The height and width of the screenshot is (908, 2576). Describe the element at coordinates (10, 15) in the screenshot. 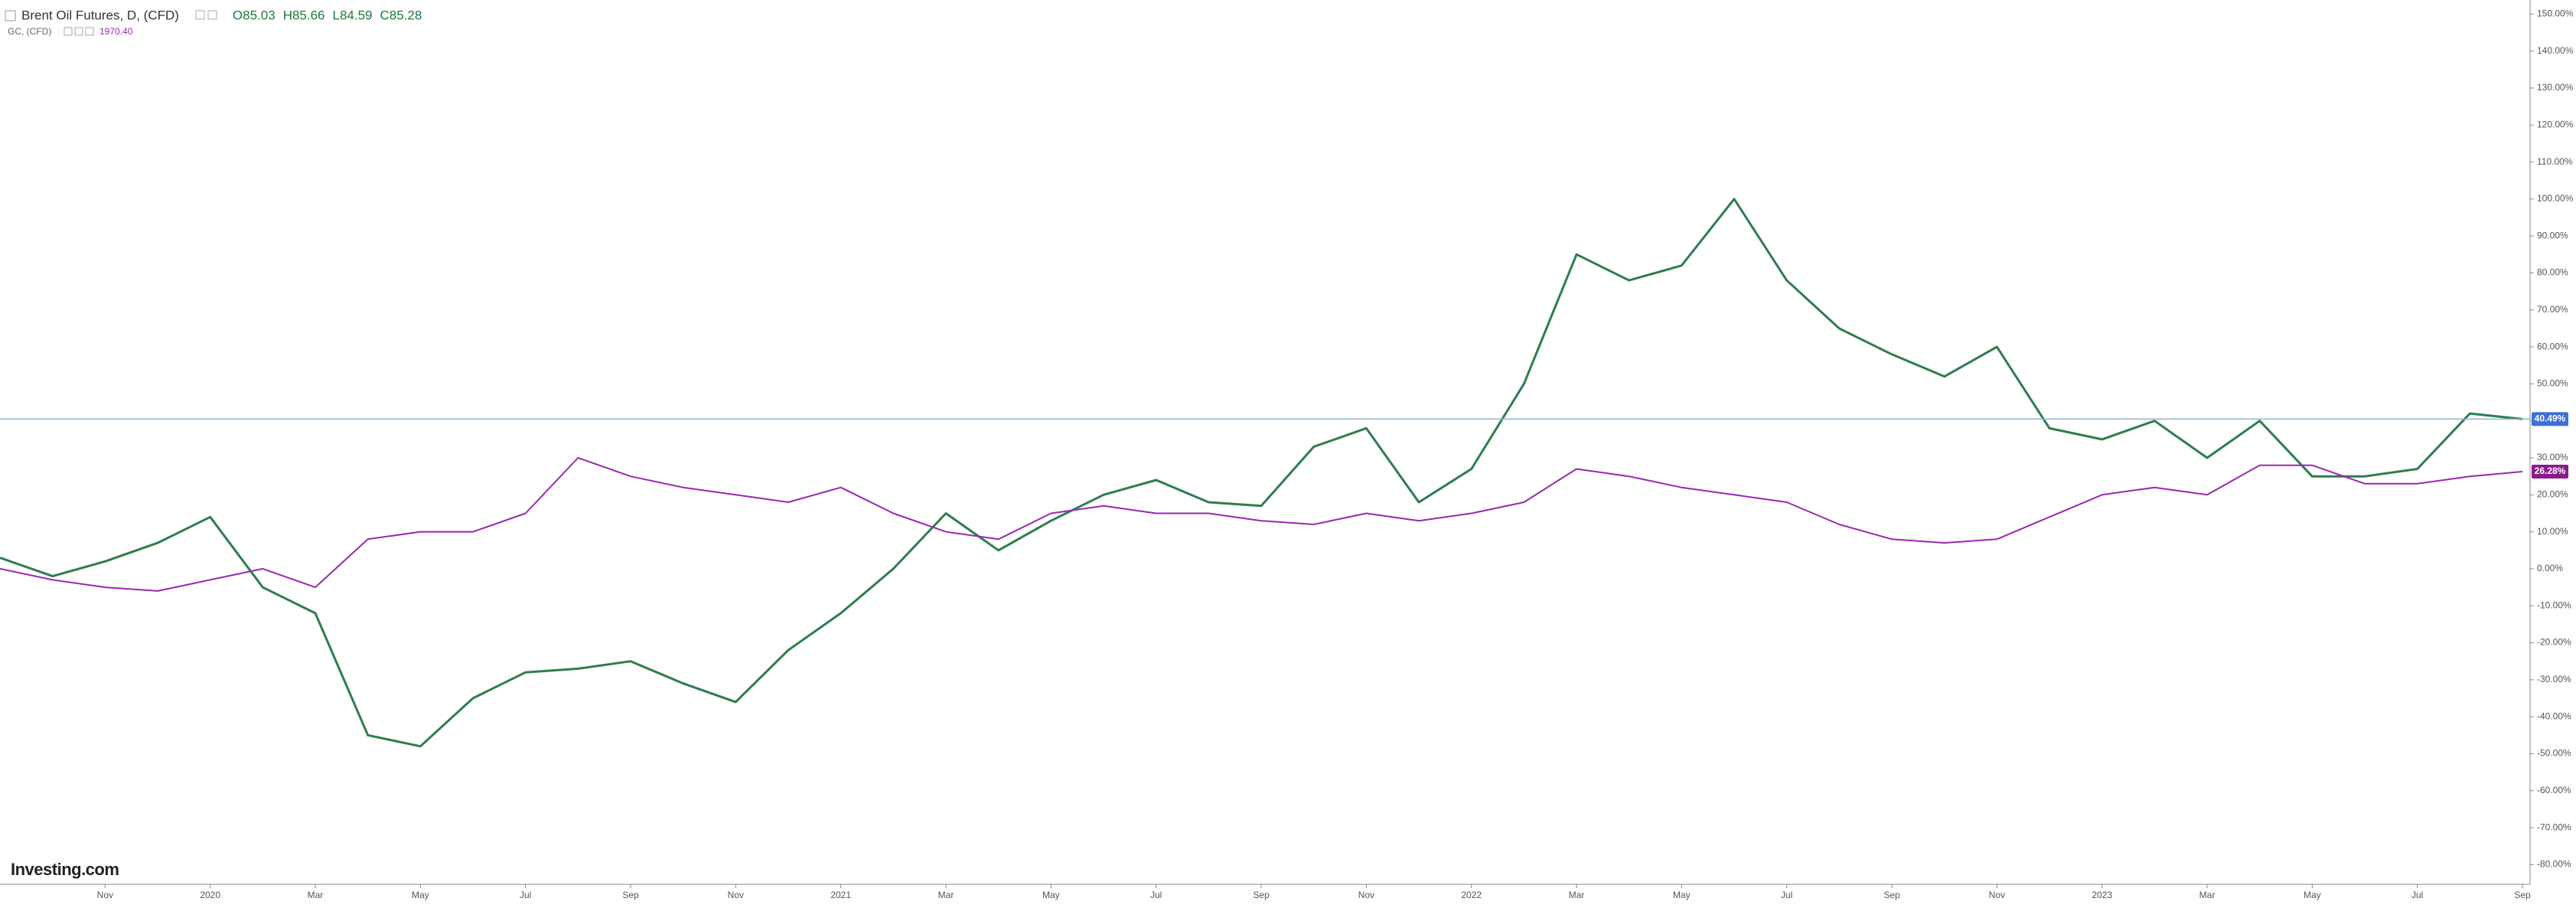

I see `collapse-icon` at that location.